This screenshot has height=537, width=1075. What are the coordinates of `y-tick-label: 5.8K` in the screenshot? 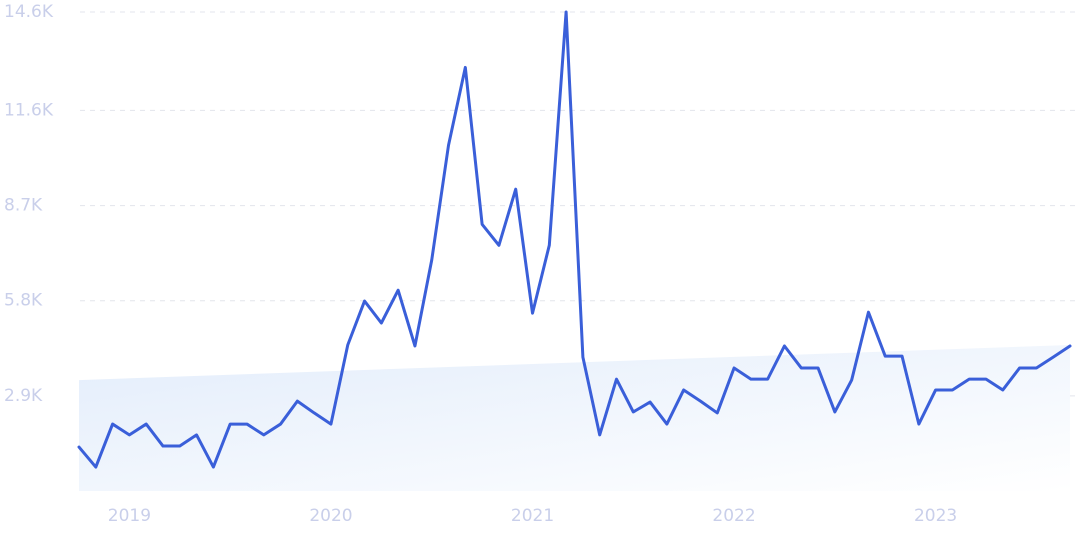 It's located at (23, 301).